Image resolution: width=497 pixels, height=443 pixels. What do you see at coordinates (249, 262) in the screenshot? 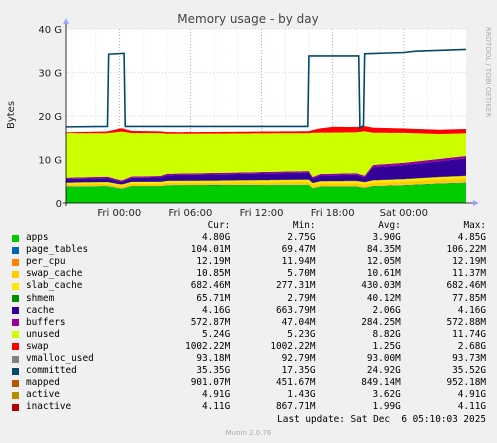
I see `legend-row-per_cpu: per_cpu 12.19M 11.94M 12.05M 12.19M` at bounding box center [249, 262].